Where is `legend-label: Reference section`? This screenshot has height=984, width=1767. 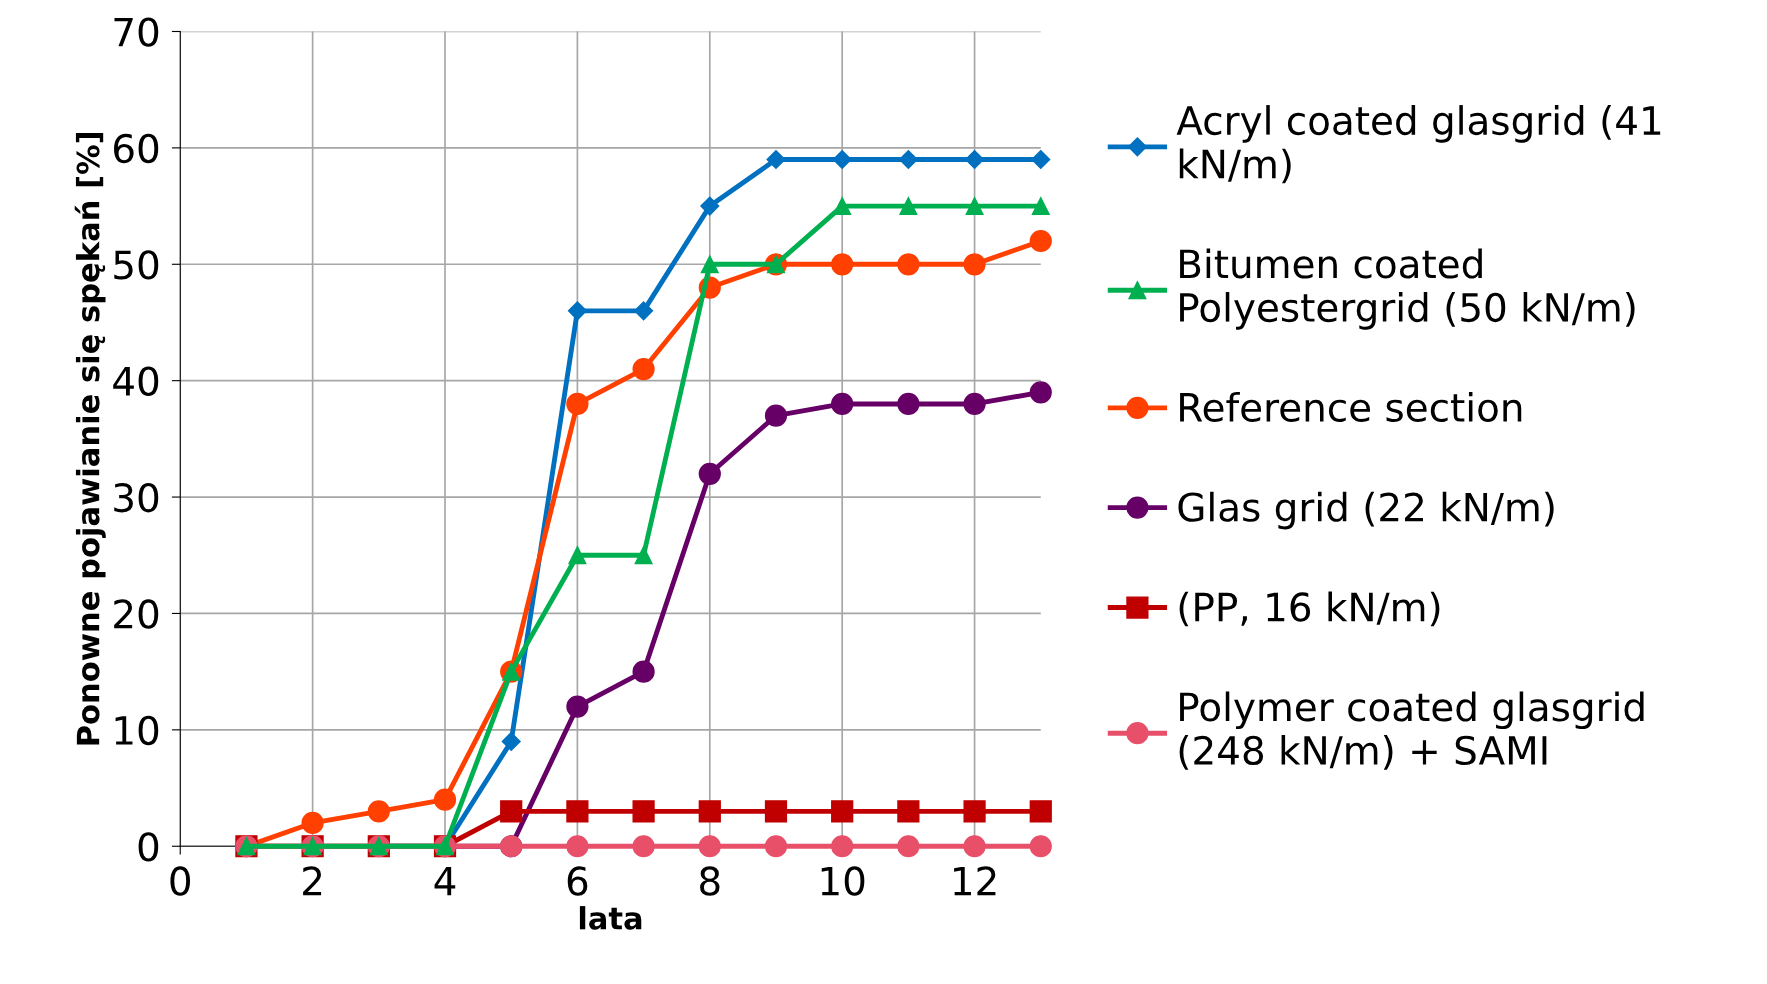 legend-label: Reference section is located at coordinates (1351, 406).